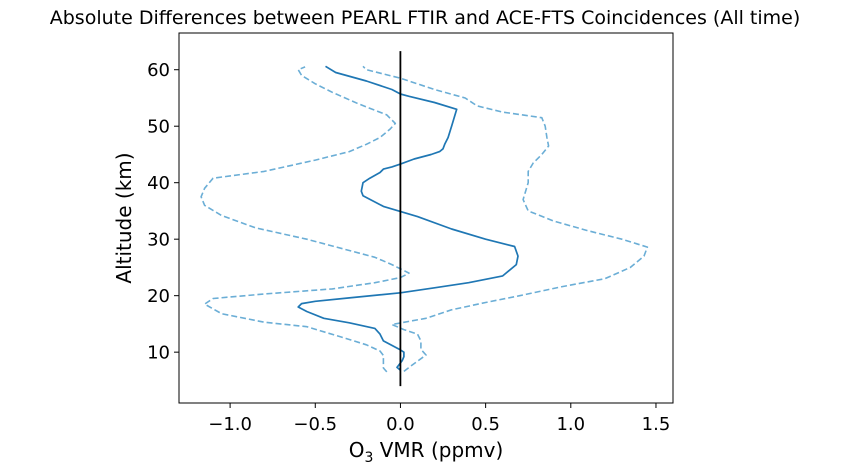  Describe the element at coordinates (368, 458) in the screenshot. I see `x-axis-label-subscript: 3` at that location.